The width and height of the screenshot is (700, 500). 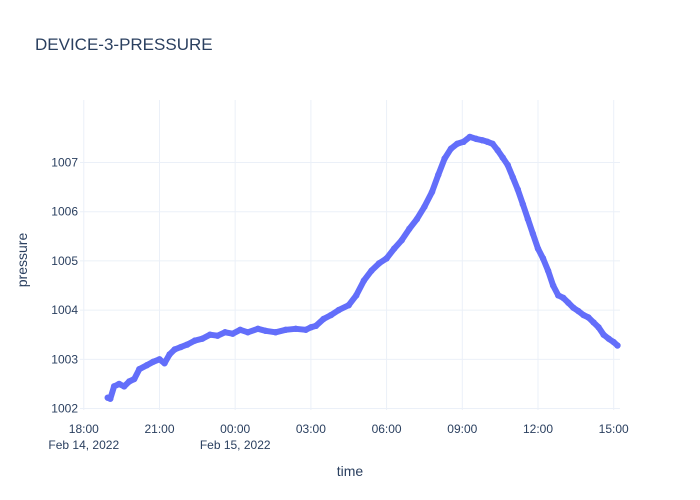 I want to click on x-tick-label: 03:00, so click(x=311, y=429).